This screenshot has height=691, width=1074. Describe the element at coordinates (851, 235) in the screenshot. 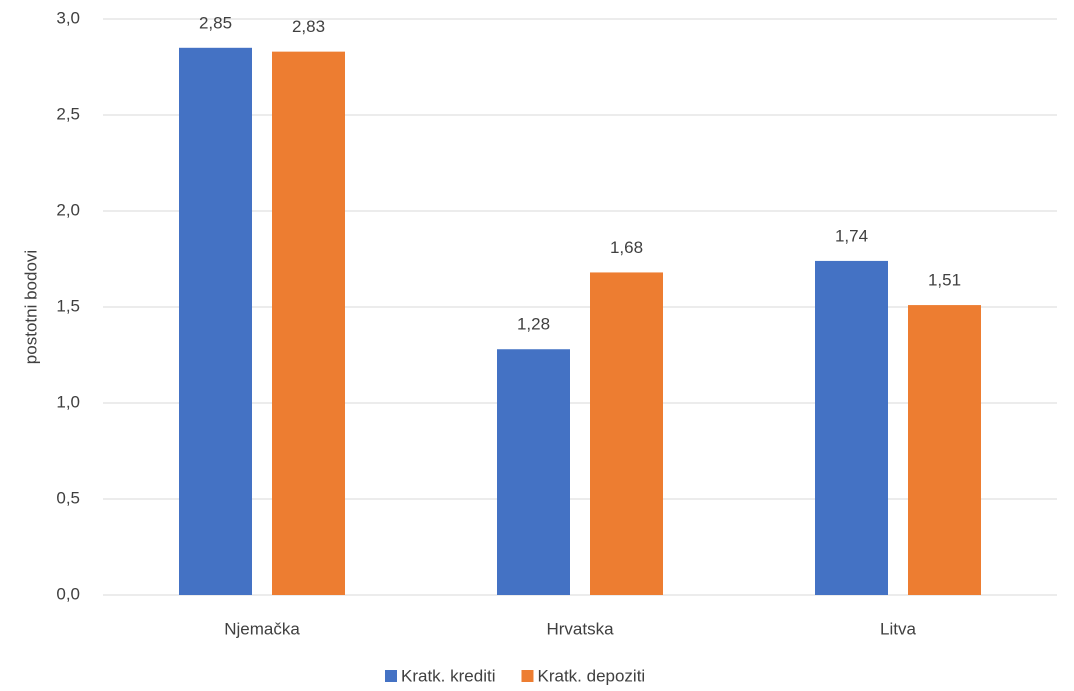

I see `value-label: 1,74` at that location.